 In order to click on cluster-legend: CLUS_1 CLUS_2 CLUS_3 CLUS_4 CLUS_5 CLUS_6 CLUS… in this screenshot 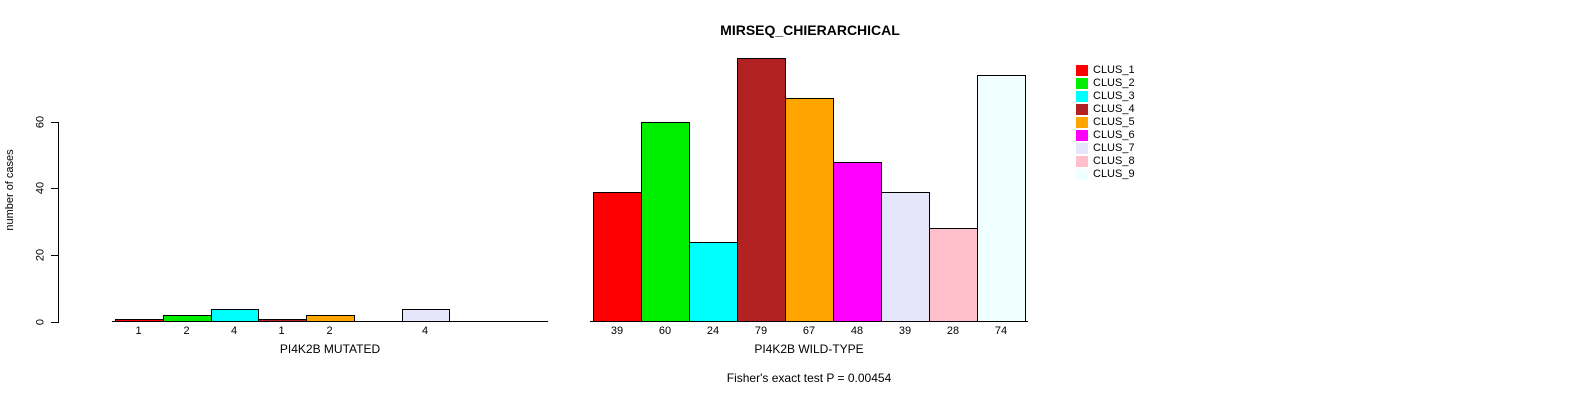, I will do `click(1105, 122)`.